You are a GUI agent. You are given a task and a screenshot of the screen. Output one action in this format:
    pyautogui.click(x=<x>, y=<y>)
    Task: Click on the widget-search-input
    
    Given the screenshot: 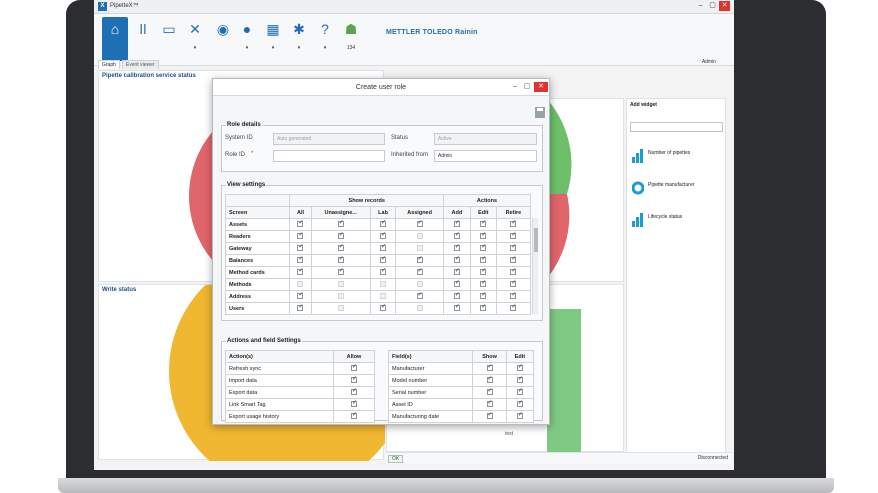 What is the action you would take?
    pyautogui.click(x=676, y=127)
    